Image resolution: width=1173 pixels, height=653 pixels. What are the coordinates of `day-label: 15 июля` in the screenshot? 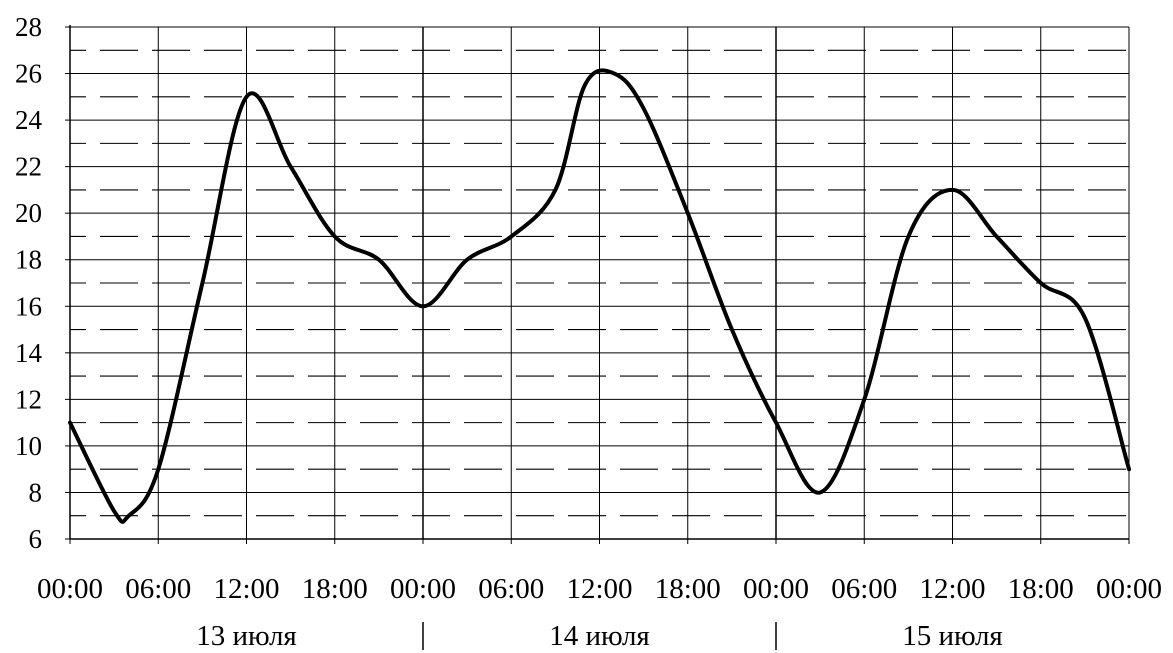 It's located at (952, 636).